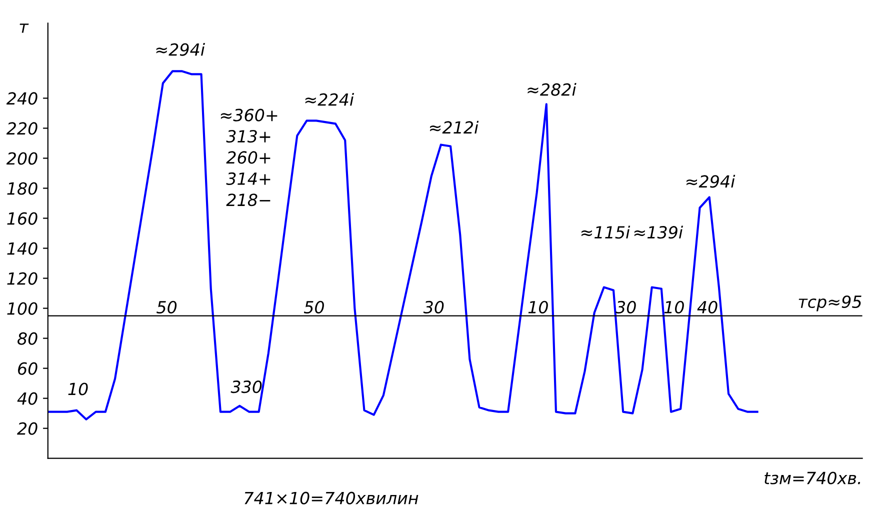 The height and width of the screenshot is (515, 871). Describe the element at coordinates (246, 387) in the screenshot. I see `annotation: 330` at that location.